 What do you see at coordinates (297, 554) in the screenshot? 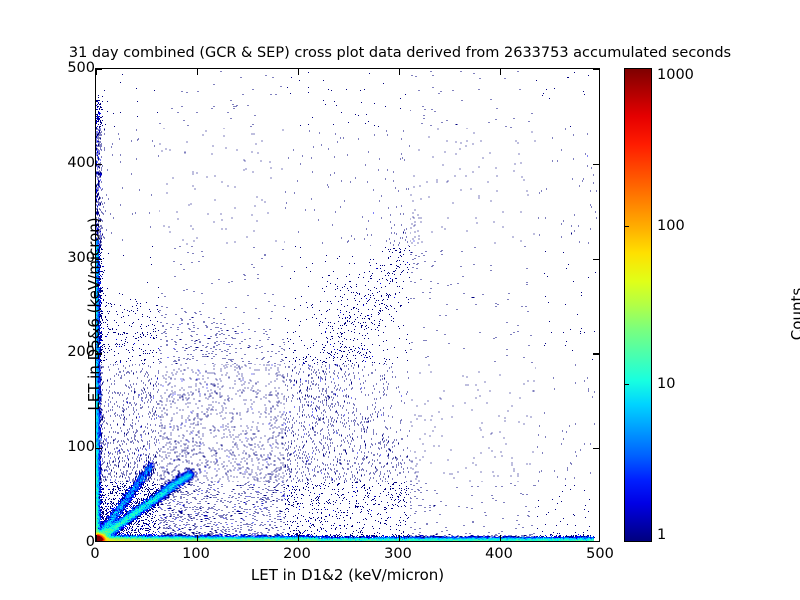
I see `x-tick-label-200: 200` at bounding box center [297, 554].